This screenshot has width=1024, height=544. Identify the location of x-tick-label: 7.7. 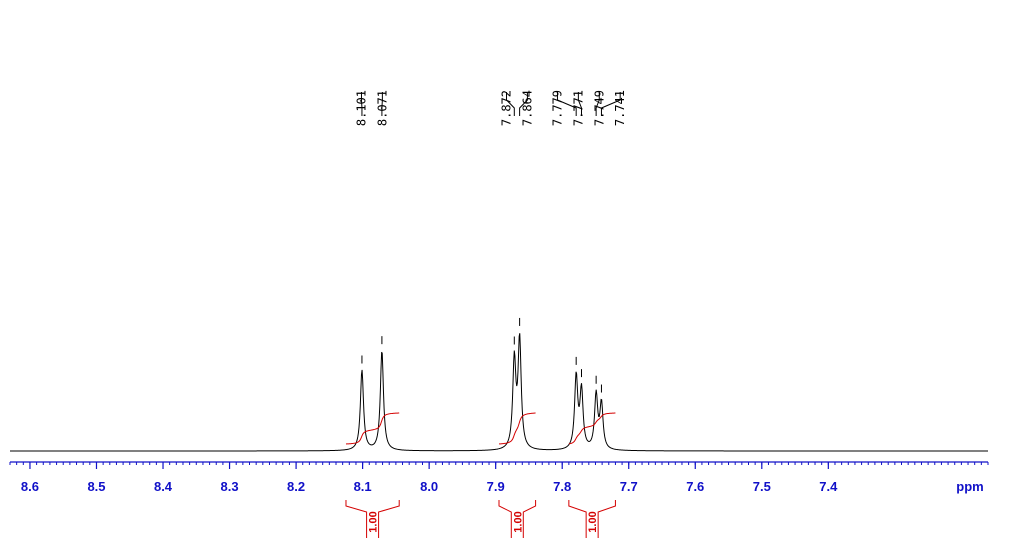
(629, 486).